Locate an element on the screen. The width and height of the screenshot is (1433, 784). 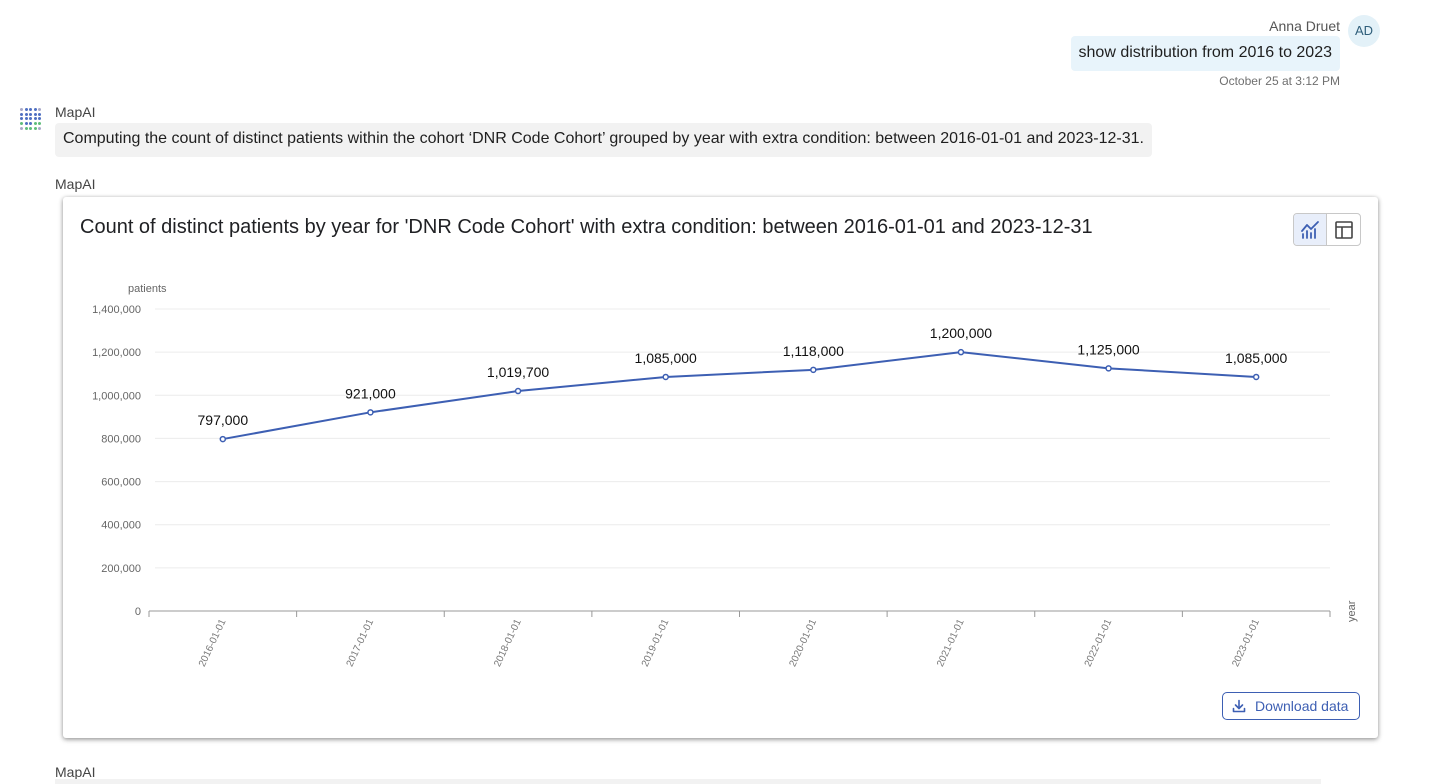
x-tick-label: 2016-01-01 is located at coordinates (213, 642).